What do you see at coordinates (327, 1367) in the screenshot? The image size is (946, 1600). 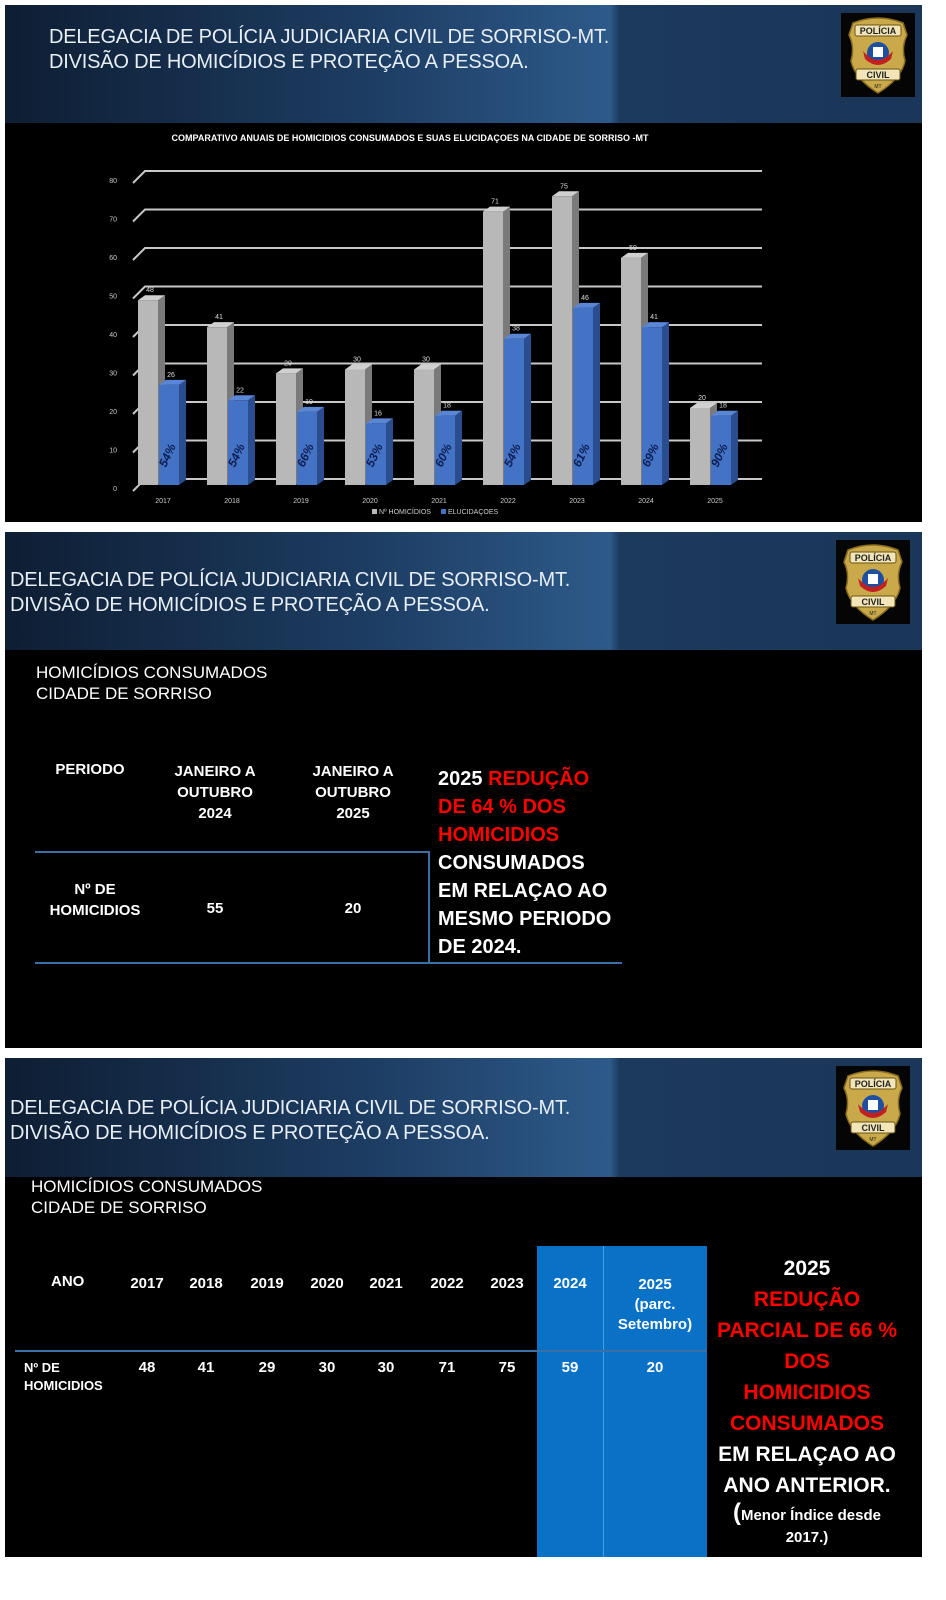 I see `value-cell: 30` at bounding box center [327, 1367].